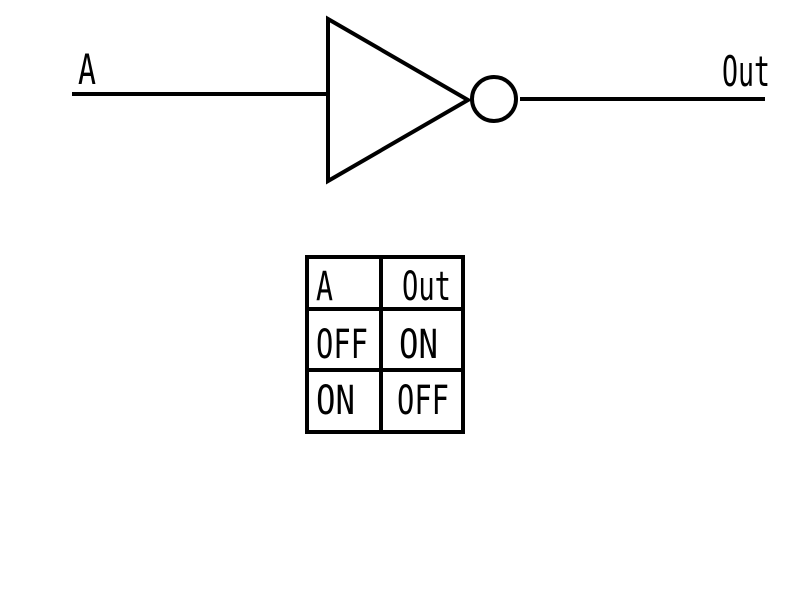 This screenshot has width=800, height=600. I want to click on inversion-bubble, so click(494, 99).